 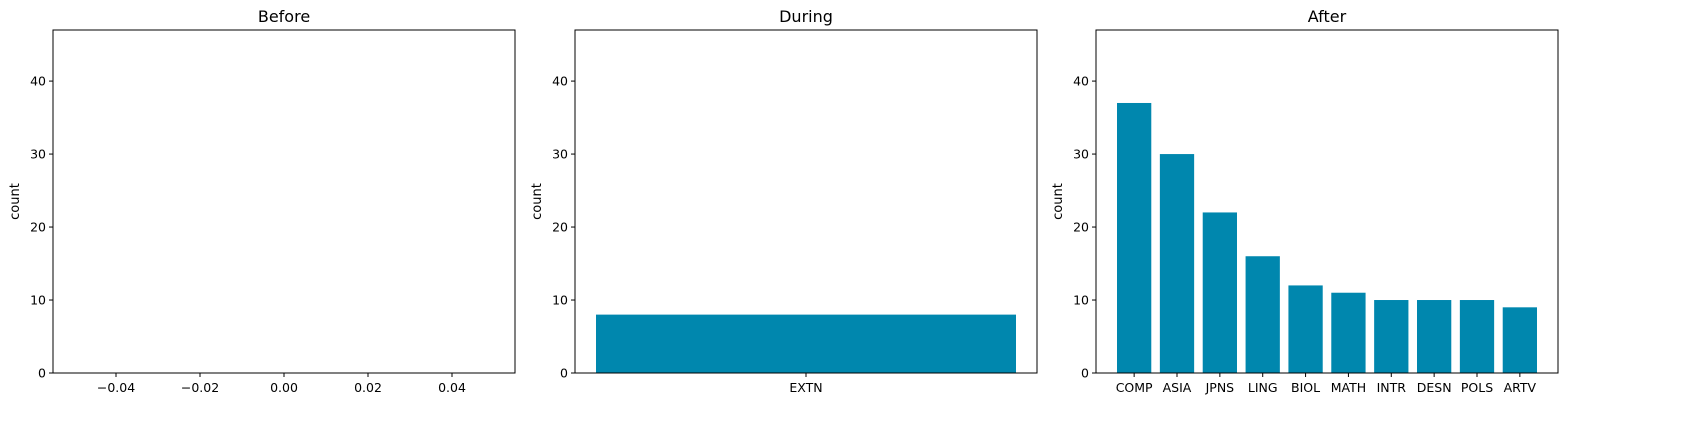 I want to click on bar-ling, so click(x=1262, y=314).